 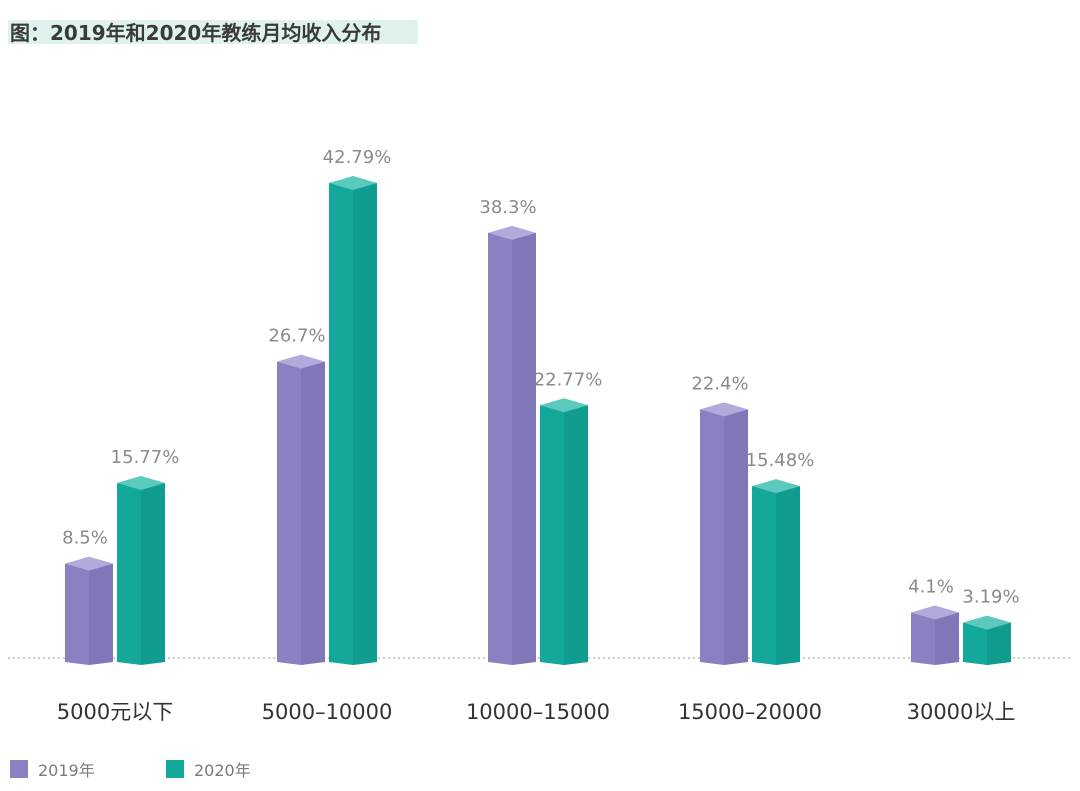 What do you see at coordinates (66, 770) in the screenshot?
I see `legend-label-2019: 2019年` at bounding box center [66, 770].